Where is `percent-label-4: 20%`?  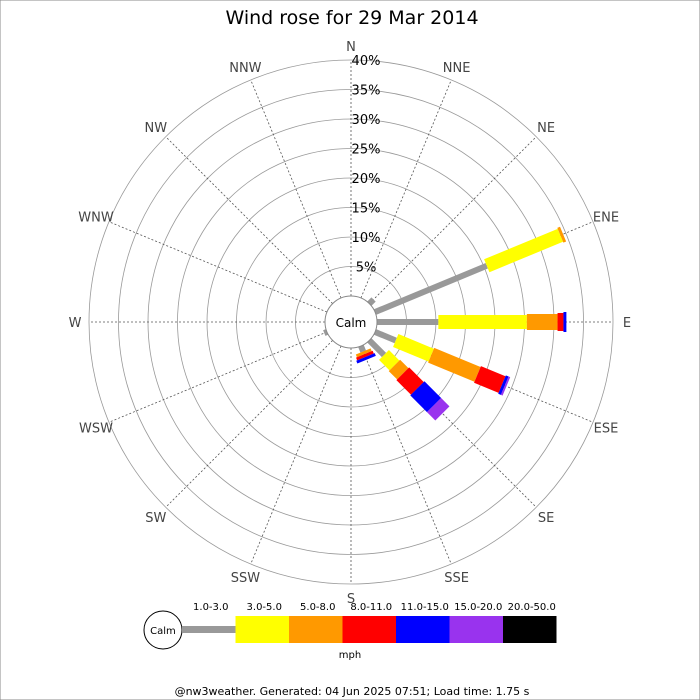
percent-label-4: 20% is located at coordinates (366, 179).